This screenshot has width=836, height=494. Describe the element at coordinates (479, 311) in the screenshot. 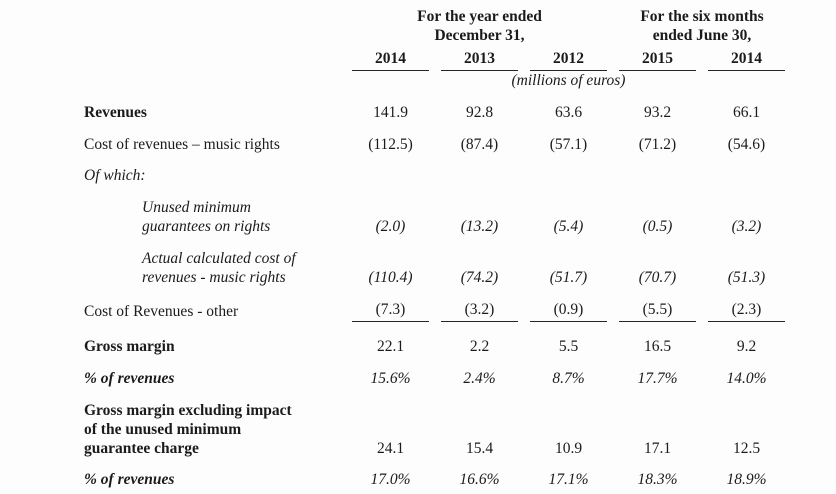

I see `underlined-value: (3.2)` at that location.